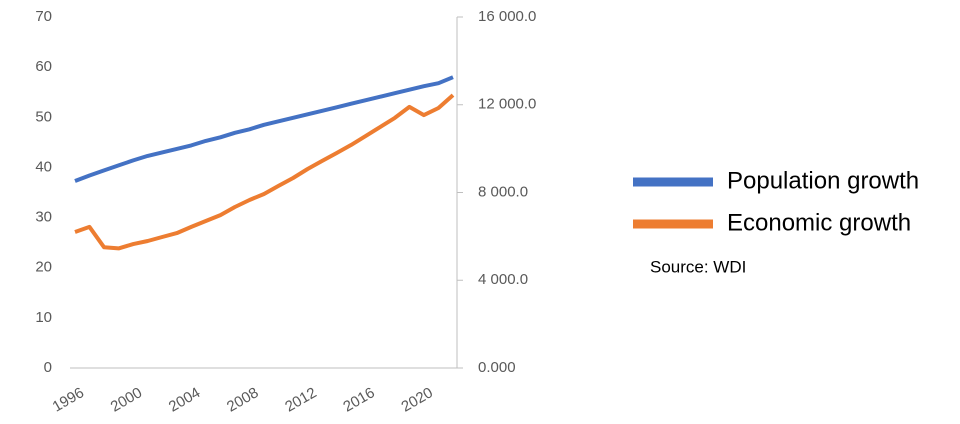 Image resolution: width=960 pixels, height=424 pixels. I want to click on y2-tick-label: 16 000.0, so click(507, 16).